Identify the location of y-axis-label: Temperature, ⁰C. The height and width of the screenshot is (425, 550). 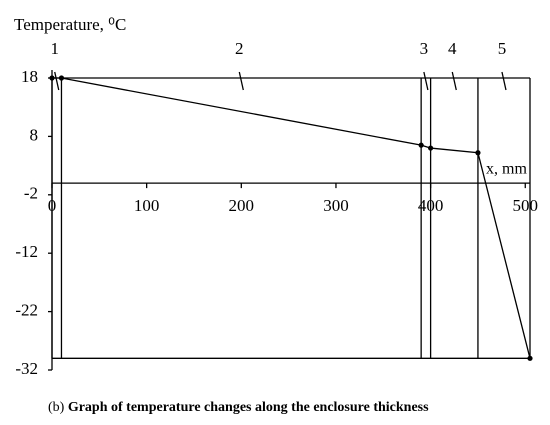
(70, 24).